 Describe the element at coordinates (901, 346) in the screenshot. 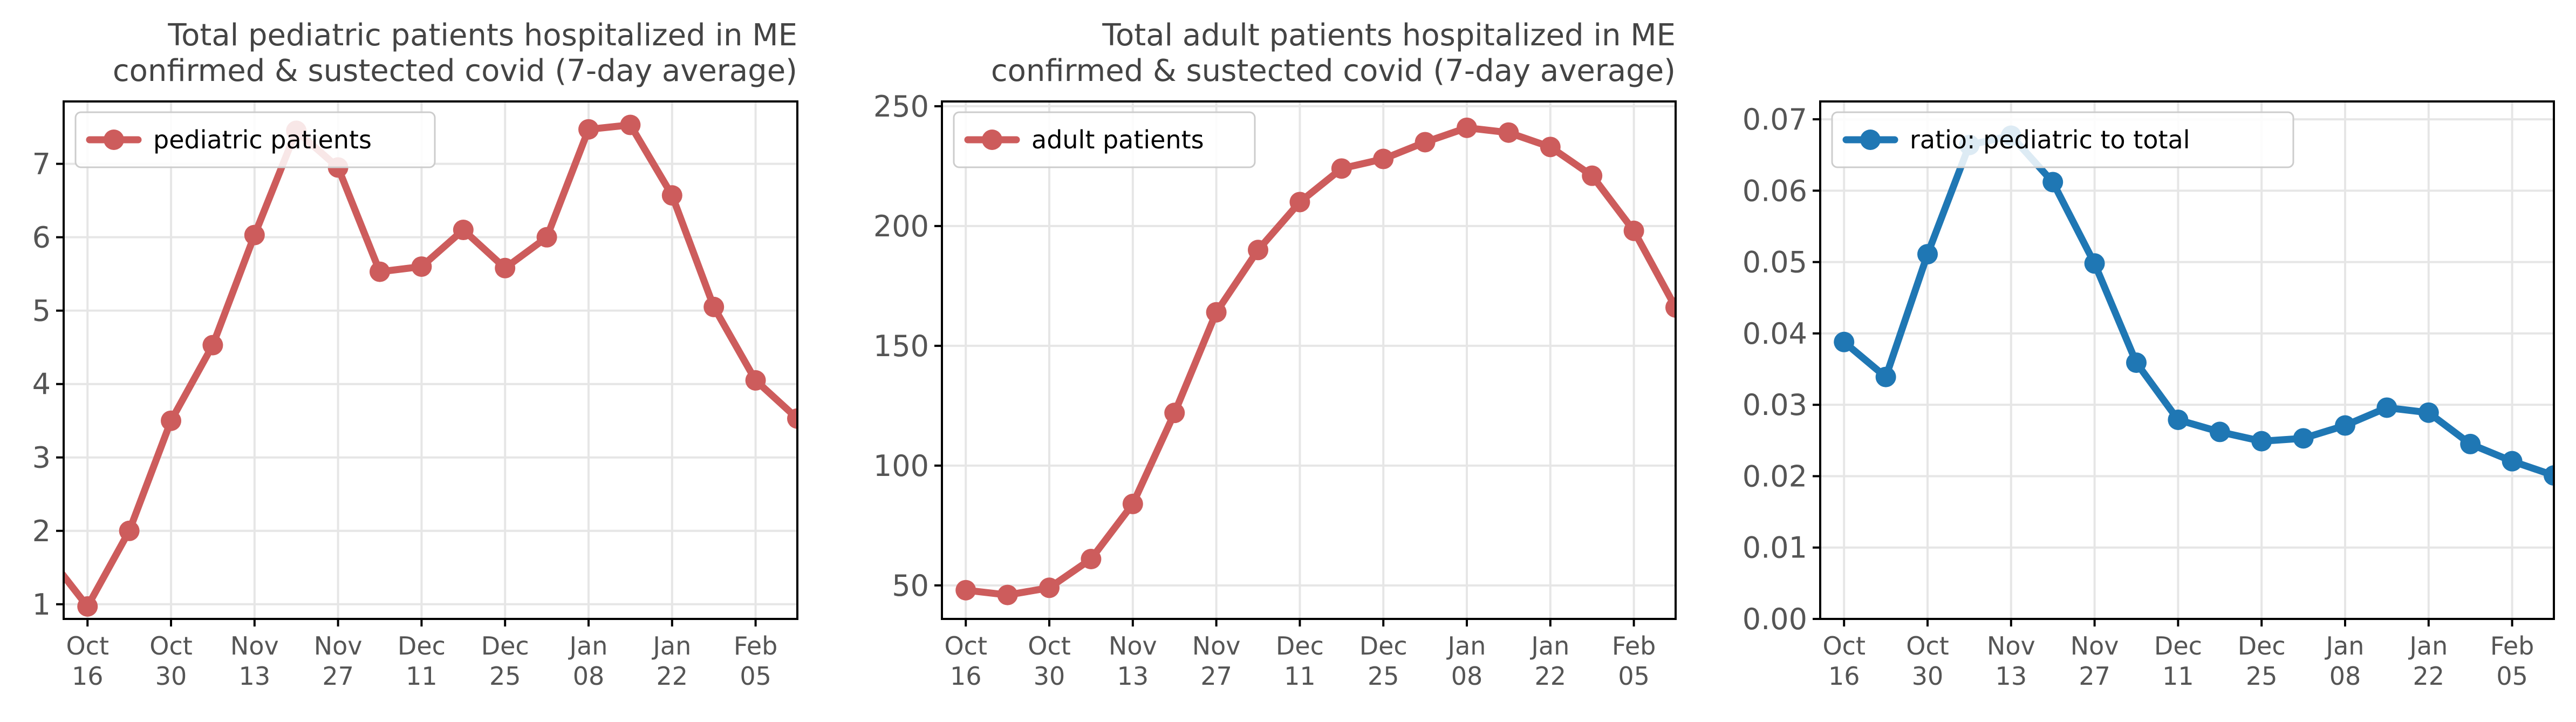

I see `y-tick-label: 150` at that location.